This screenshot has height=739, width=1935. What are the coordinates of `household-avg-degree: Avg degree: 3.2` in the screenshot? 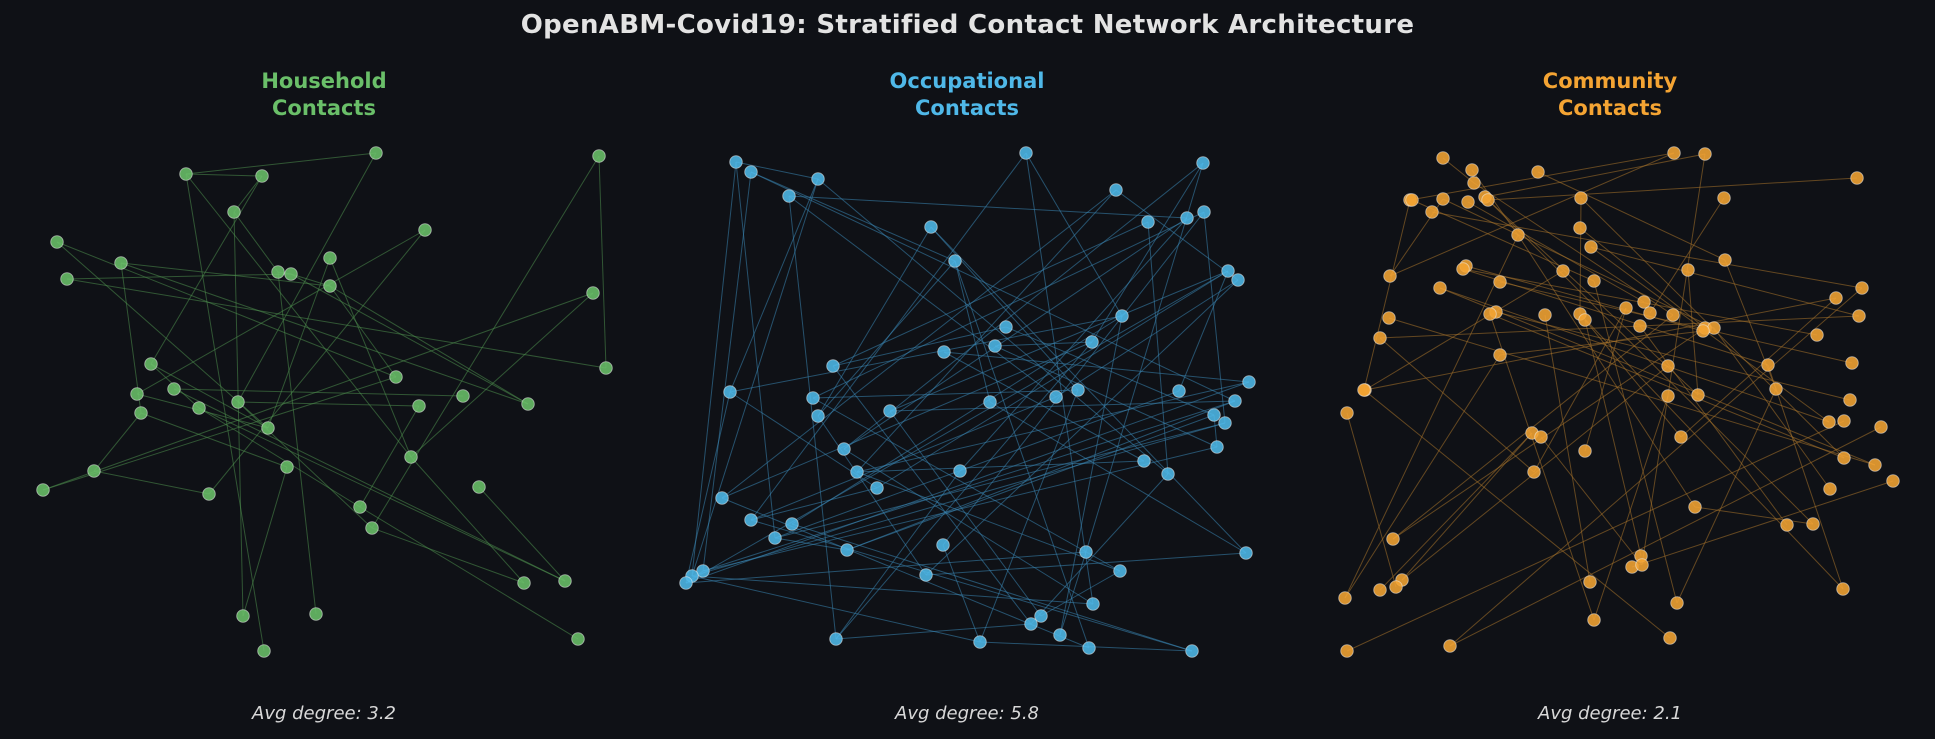 It's located at (324, 713).